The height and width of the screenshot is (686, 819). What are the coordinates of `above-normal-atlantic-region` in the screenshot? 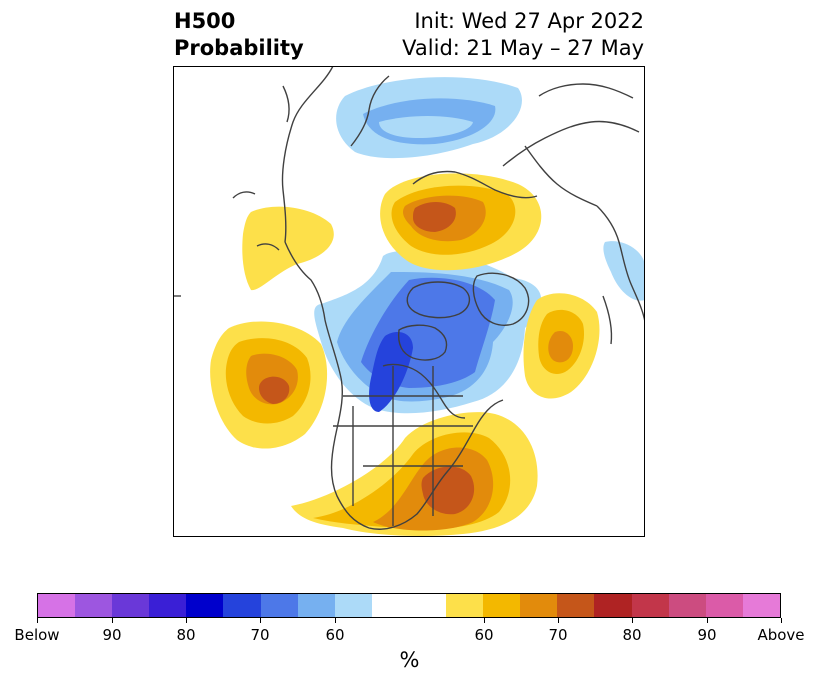 It's located at (561, 346).